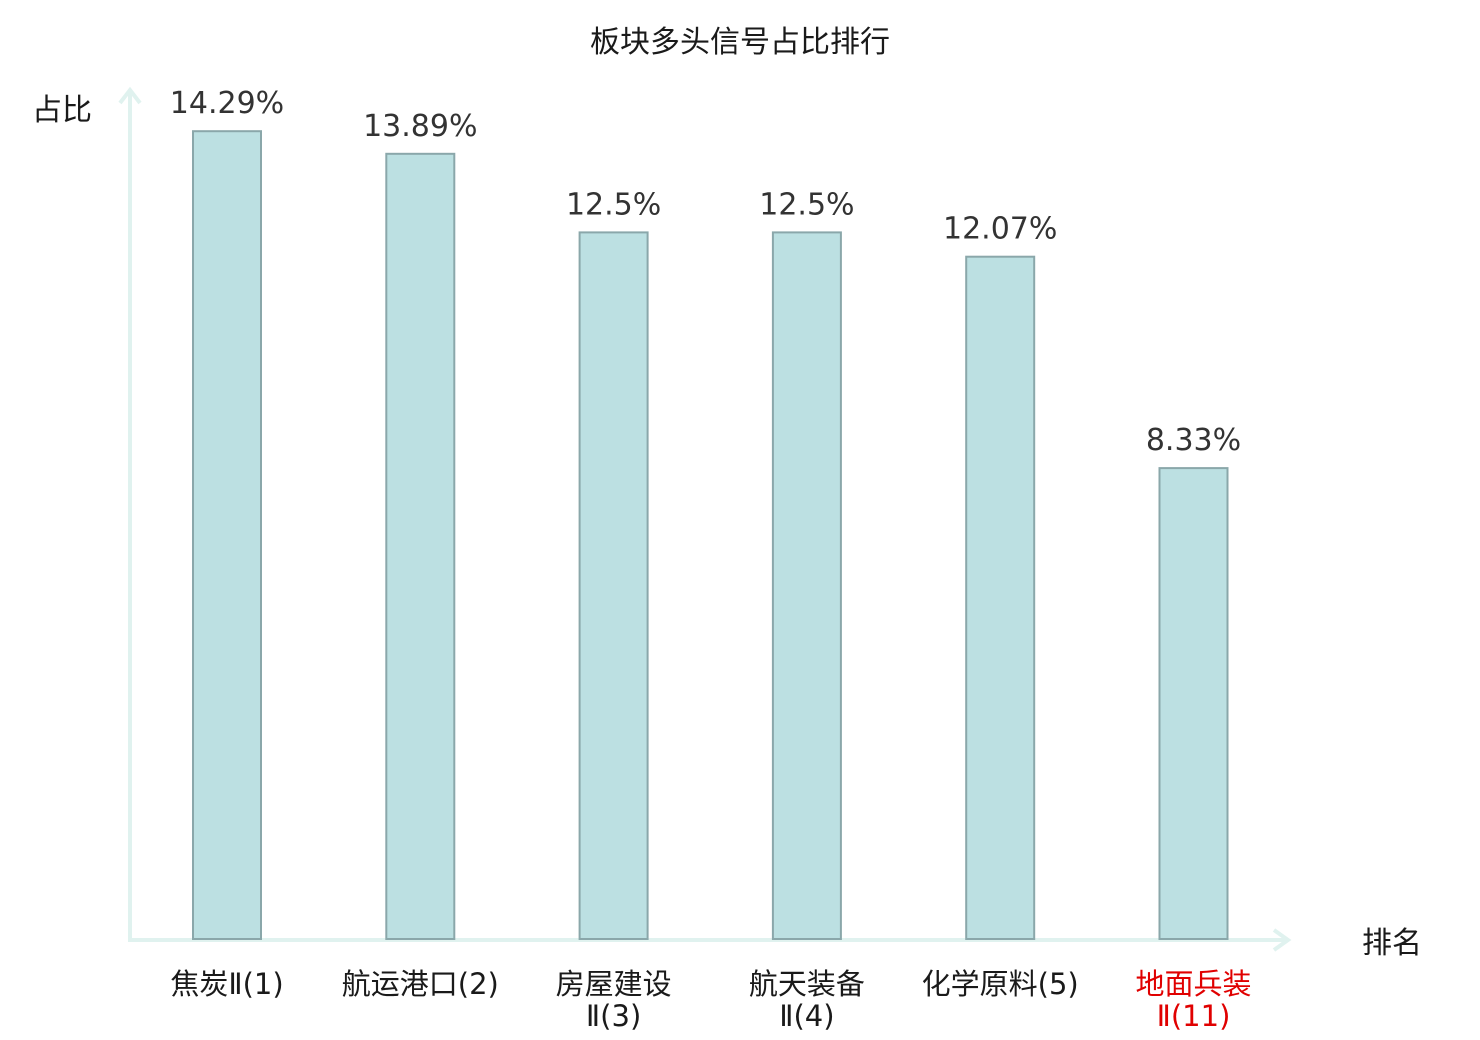 The height and width of the screenshot is (1040, 1480). I want to click on bar-value-label: 14.29%, so click(227, 103).